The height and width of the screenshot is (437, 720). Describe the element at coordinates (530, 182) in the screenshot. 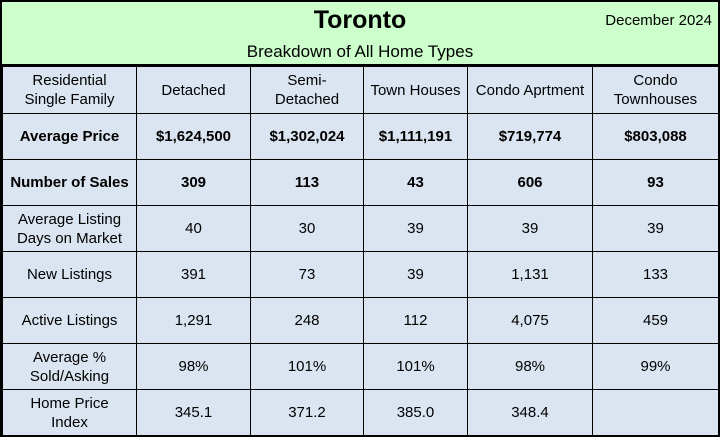

I see `table-cell: 606` at that location.